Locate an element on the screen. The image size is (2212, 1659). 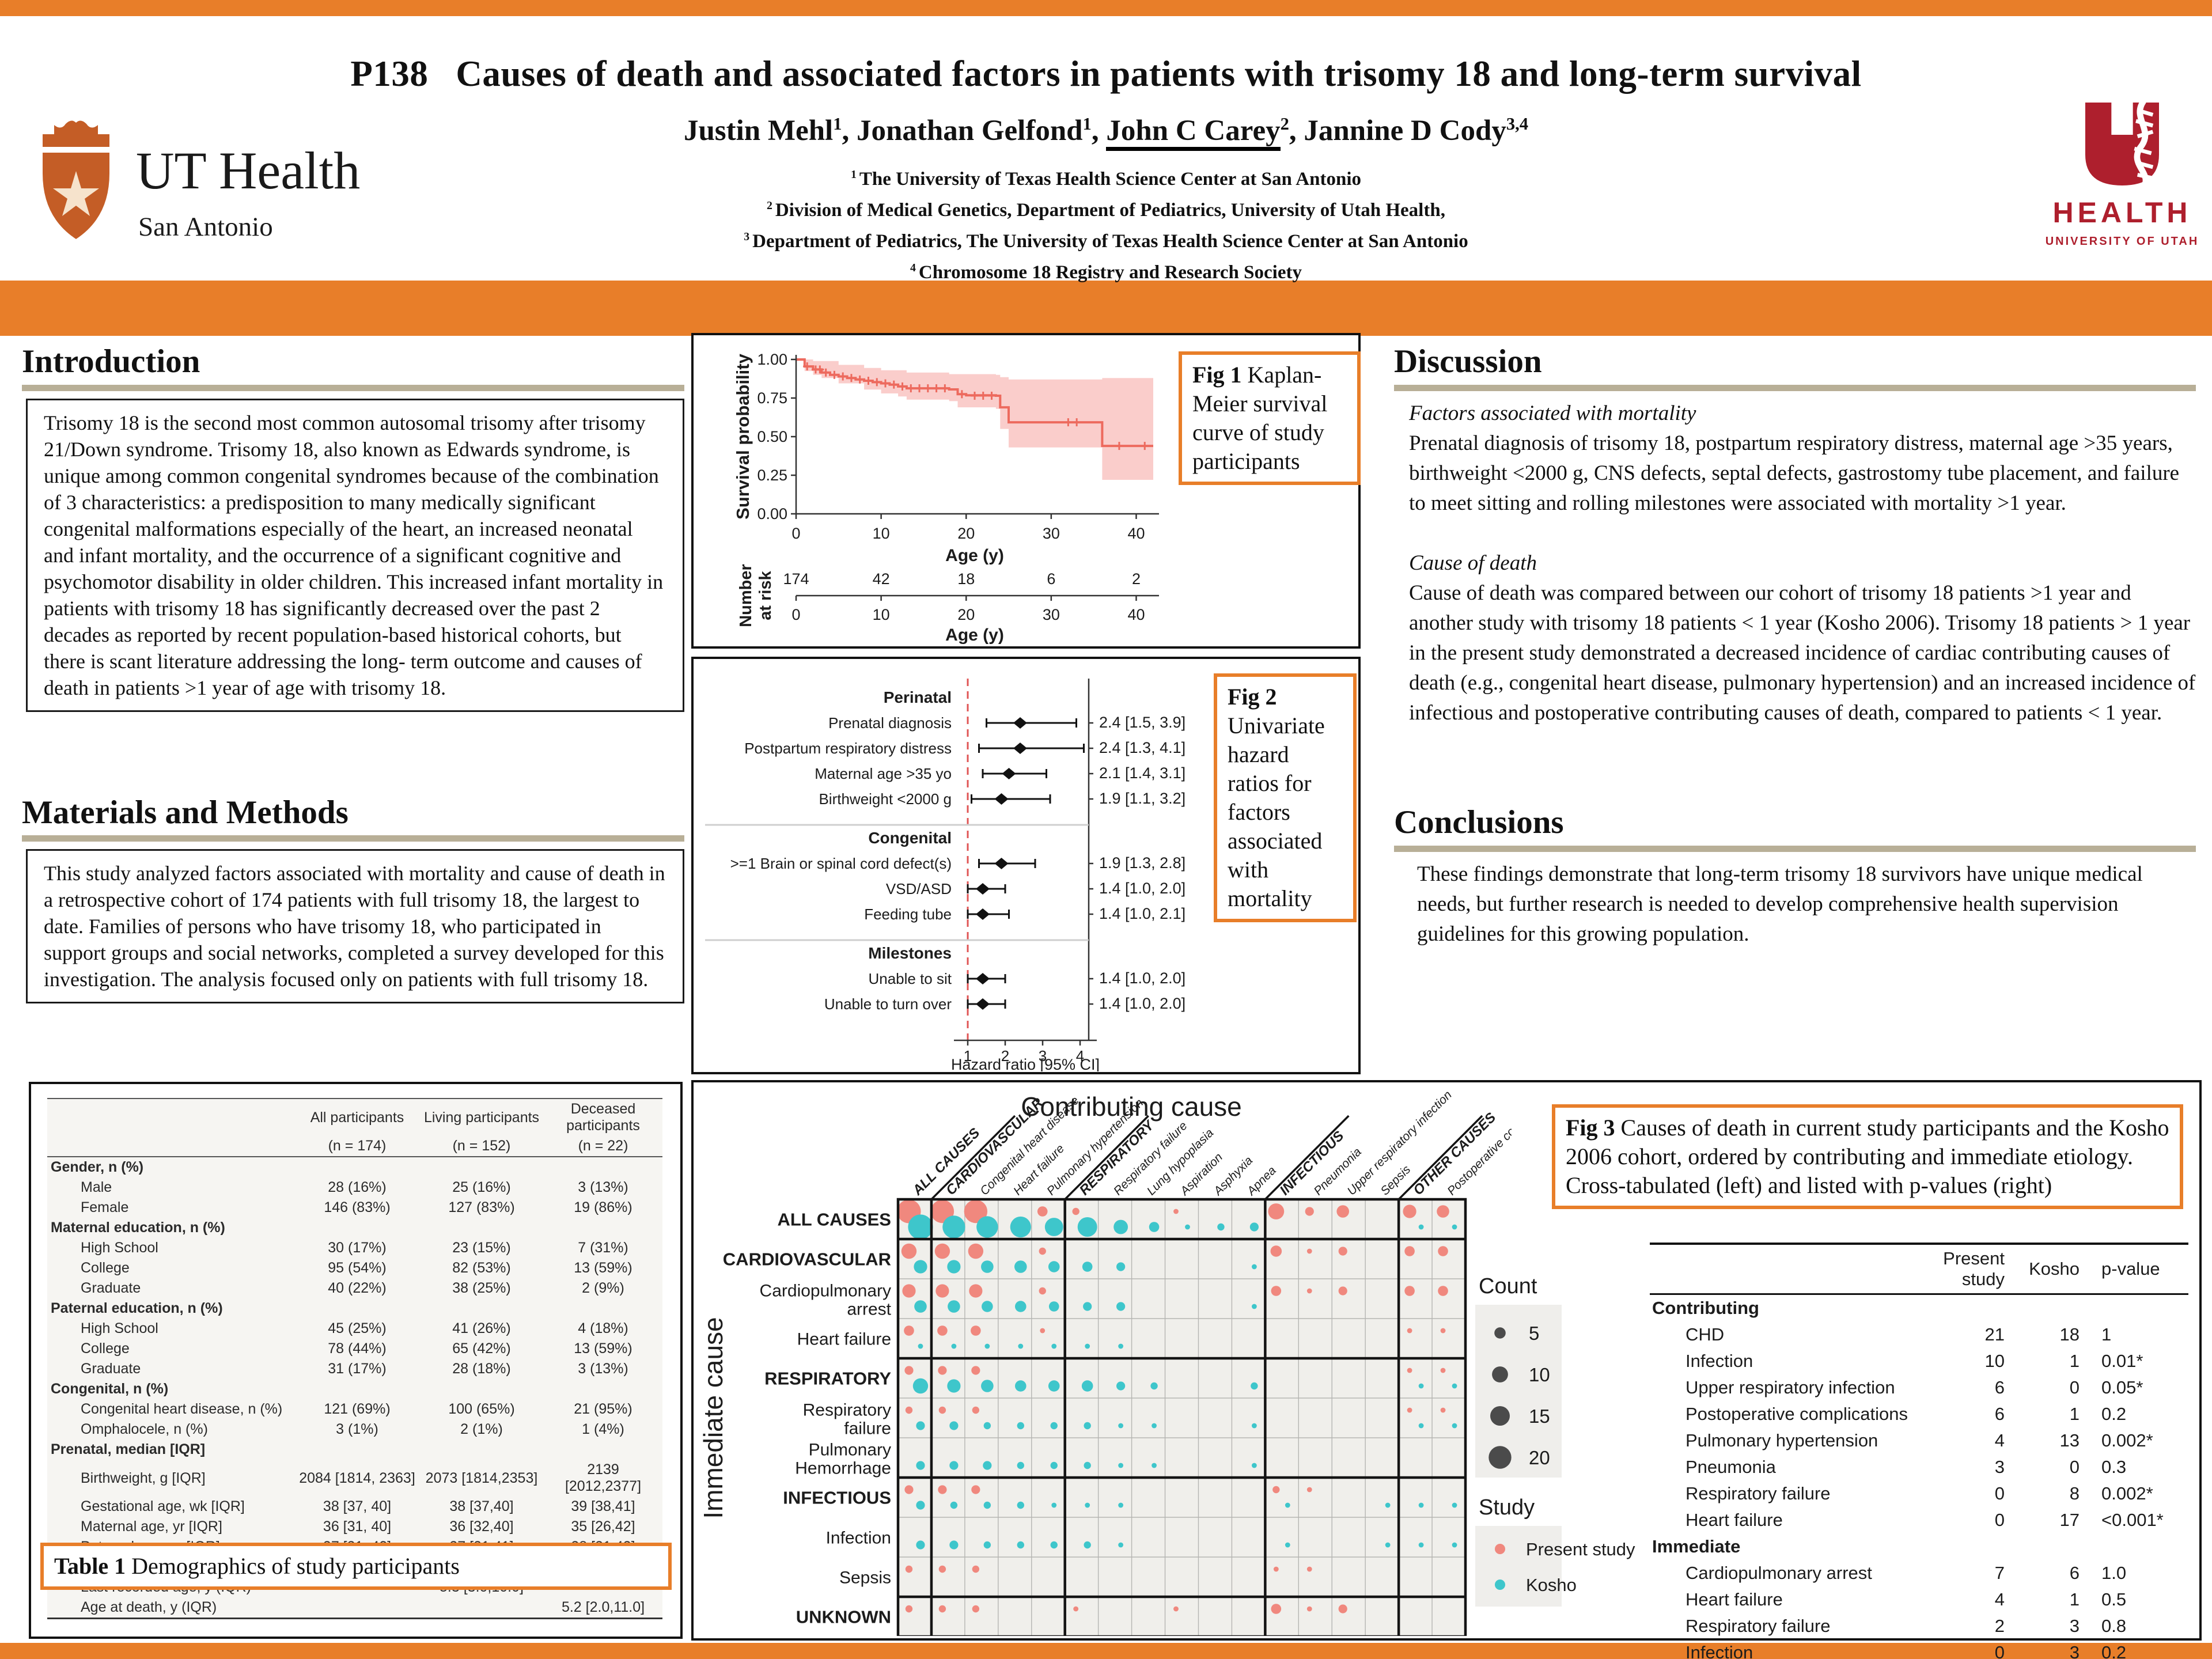
svg-text: failure is located at coordinates (867, 1428).